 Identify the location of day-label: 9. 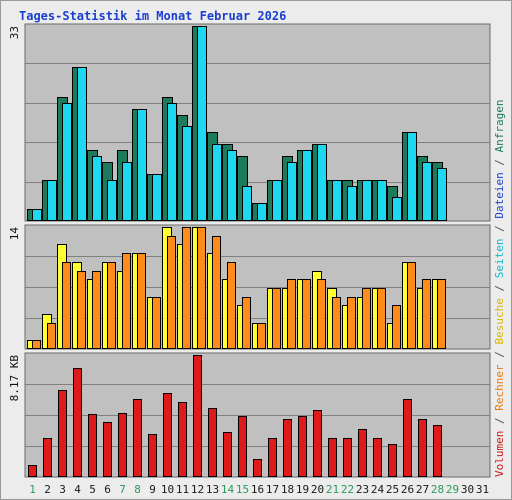
(152, 489).